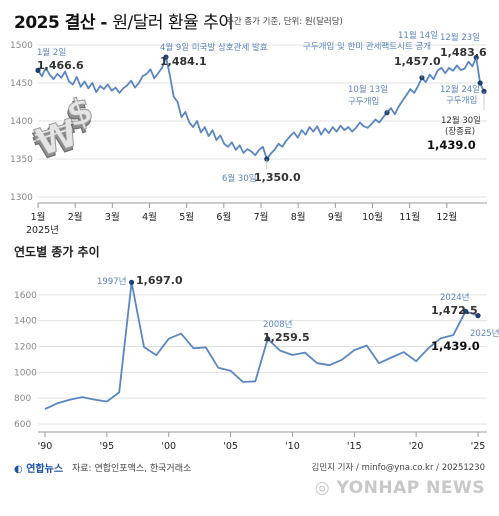  I want to click on b3-value: 1,472.5, so click(454, 310).